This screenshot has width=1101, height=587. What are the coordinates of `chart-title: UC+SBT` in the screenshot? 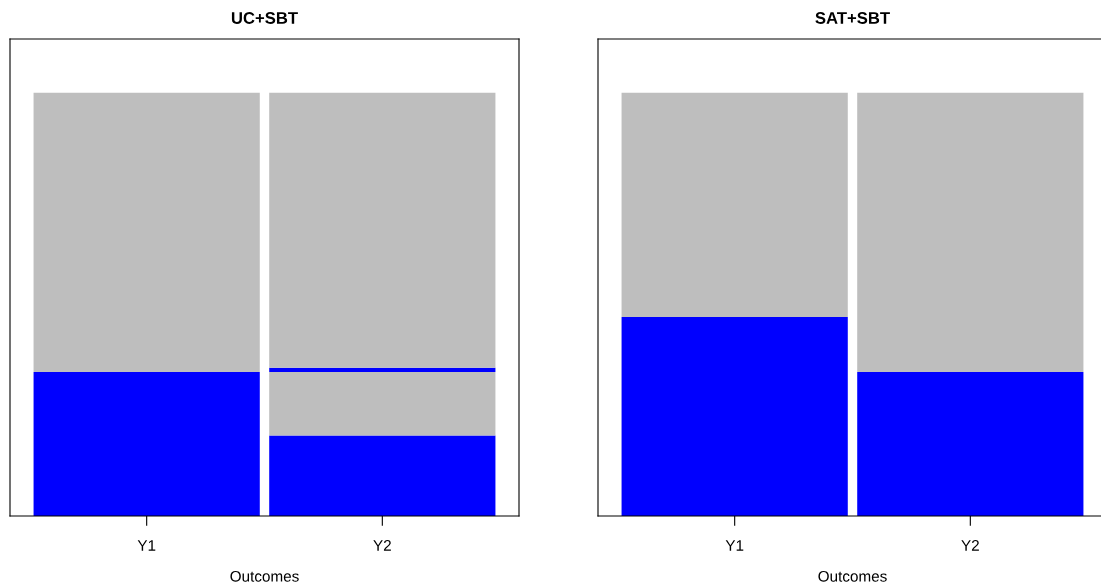 It's located at (264, 18).